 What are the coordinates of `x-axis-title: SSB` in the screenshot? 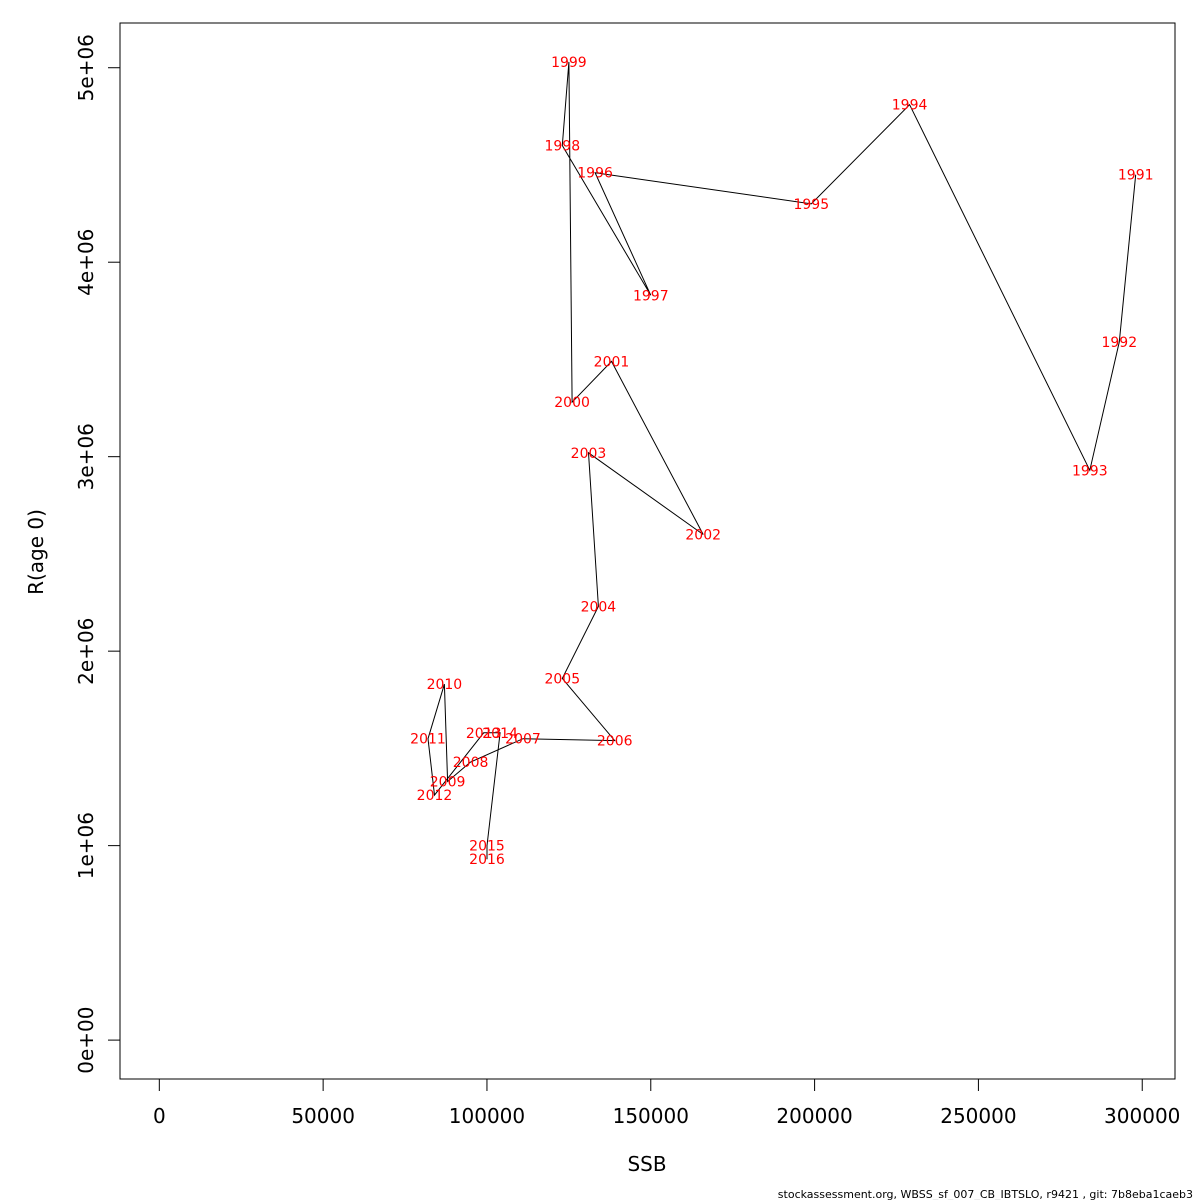 It's located at (646, 1164).